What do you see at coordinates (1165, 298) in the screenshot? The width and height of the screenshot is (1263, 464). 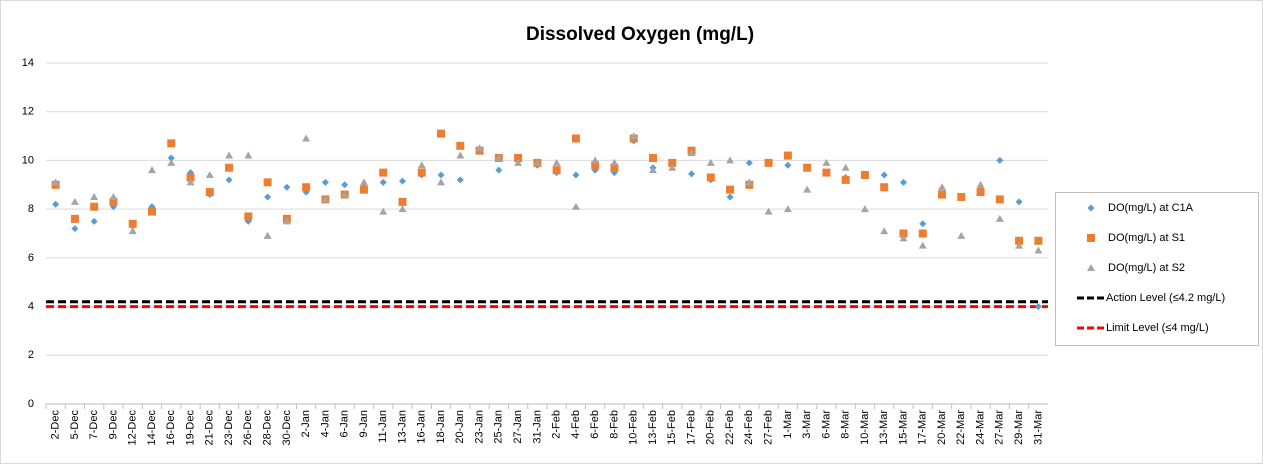 I see `legend-label: Action Level (≤4.2 mg/L)` at bounding box center [1165, 298].